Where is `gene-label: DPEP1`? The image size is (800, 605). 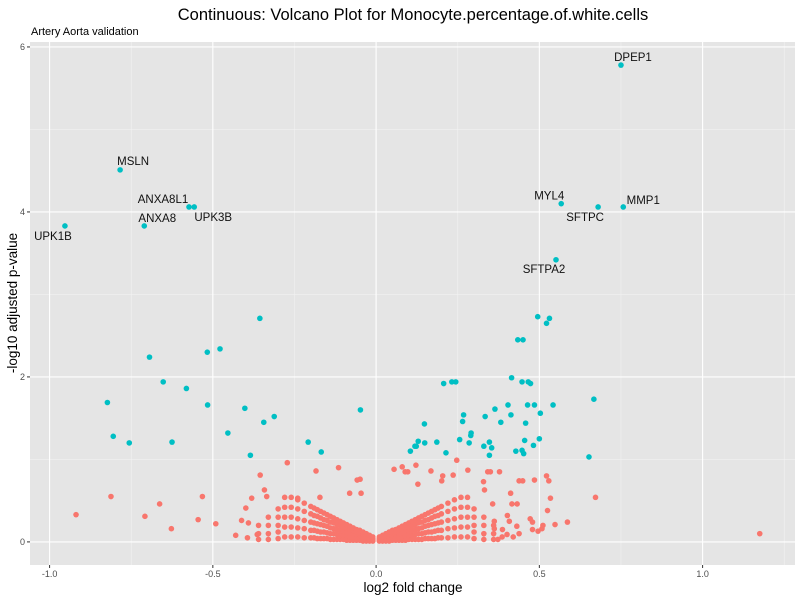 gene-label: DPEP1 is located at coordinates (633, 58).